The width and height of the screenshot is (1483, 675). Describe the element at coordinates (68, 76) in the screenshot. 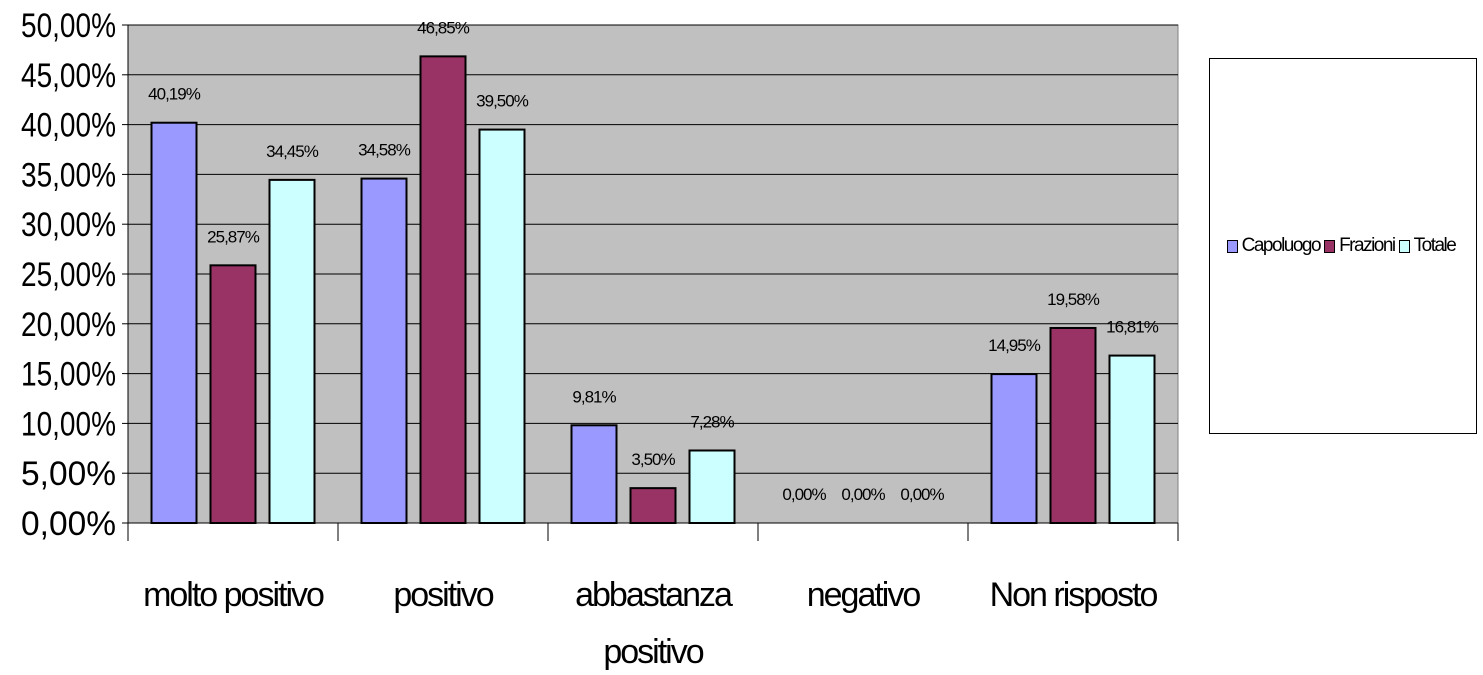

I see `y-tick-label: 45,00%` at that location.